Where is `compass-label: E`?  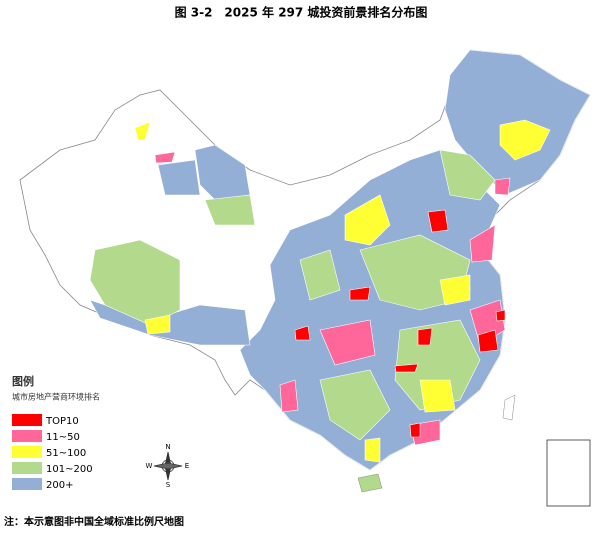
compass-label: E is located at coordinates (187, 466).